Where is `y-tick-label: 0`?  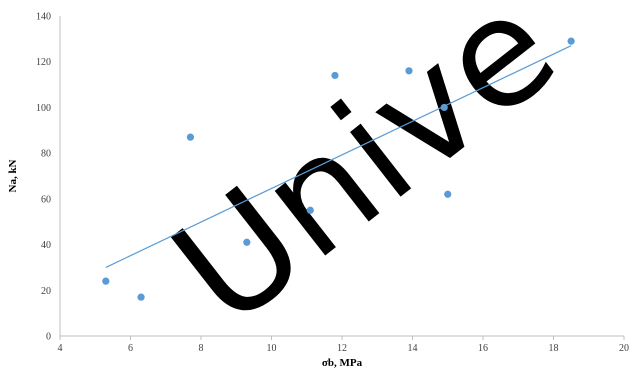
y-tick-label: 0 is located at coordinates (48, 337).